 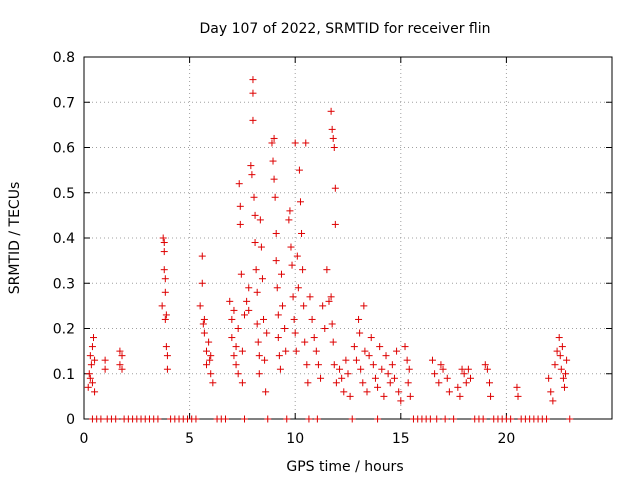 What do you see at coordinates (295, 439) in the screenshot?
I see `x-tick-label: 10` at bounding box center [295, 439].